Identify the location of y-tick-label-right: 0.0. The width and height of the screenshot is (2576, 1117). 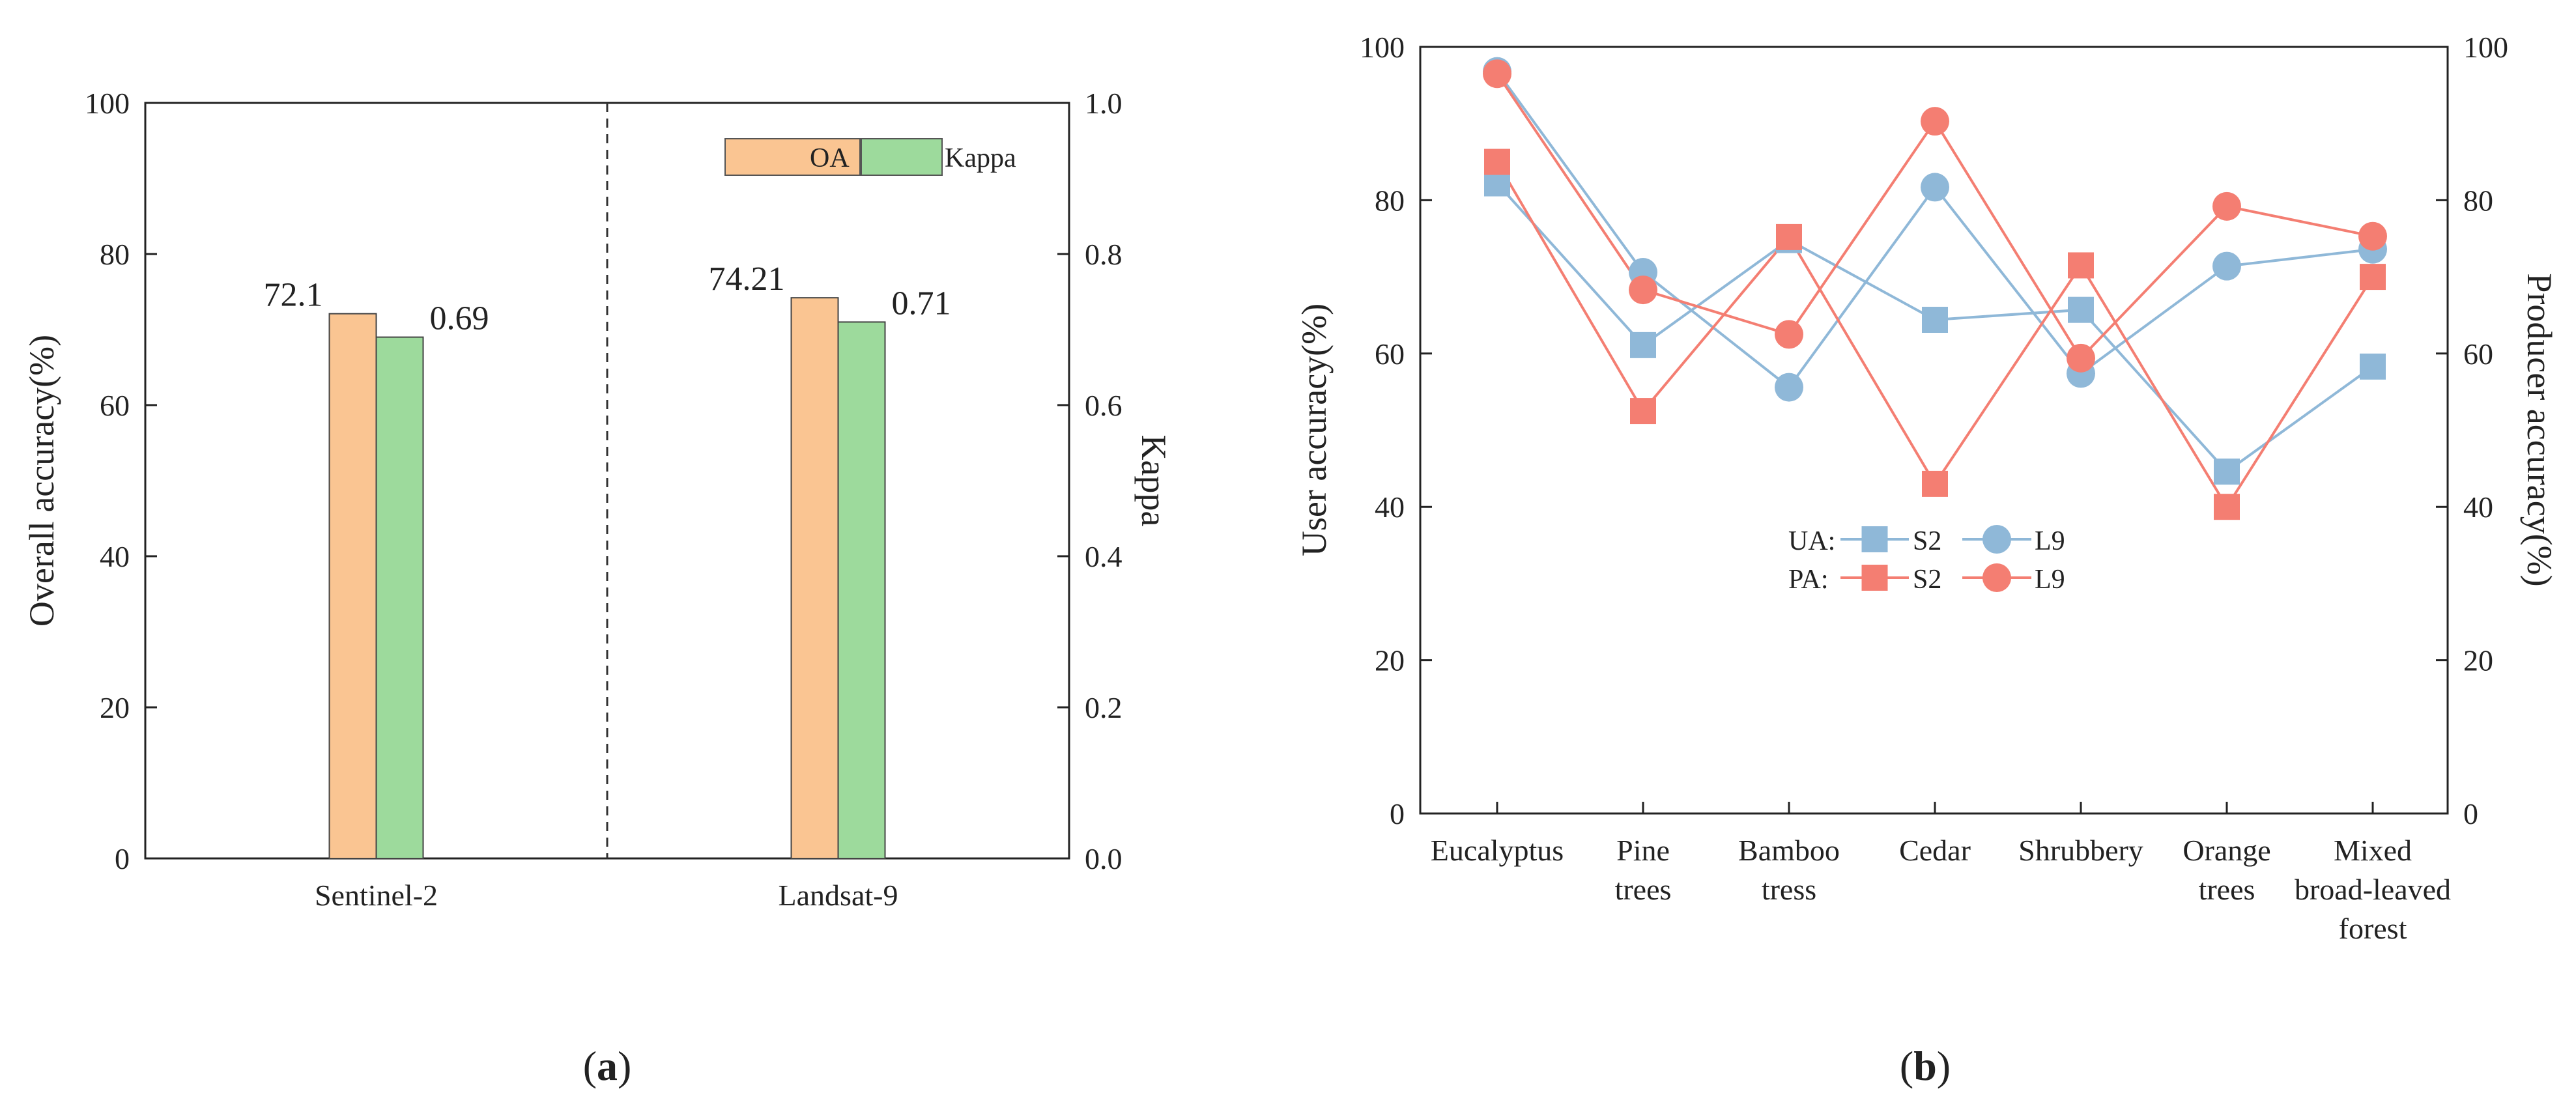
(1104, 858).